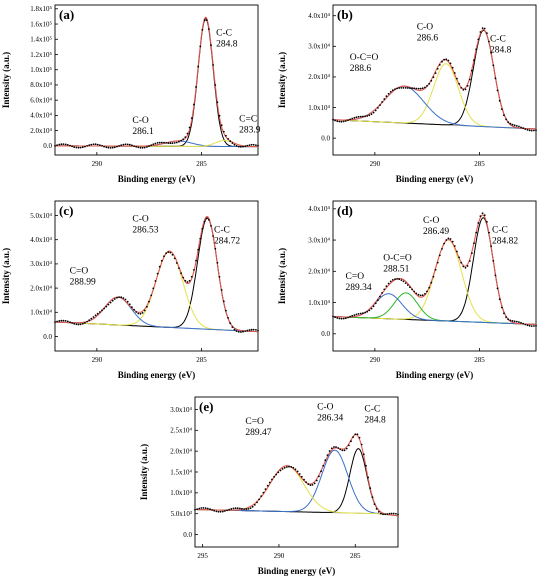 This screenshot has height=584, width=550. I want to click on peak-label-c-o: C=O 289.47, so click(258, 427).